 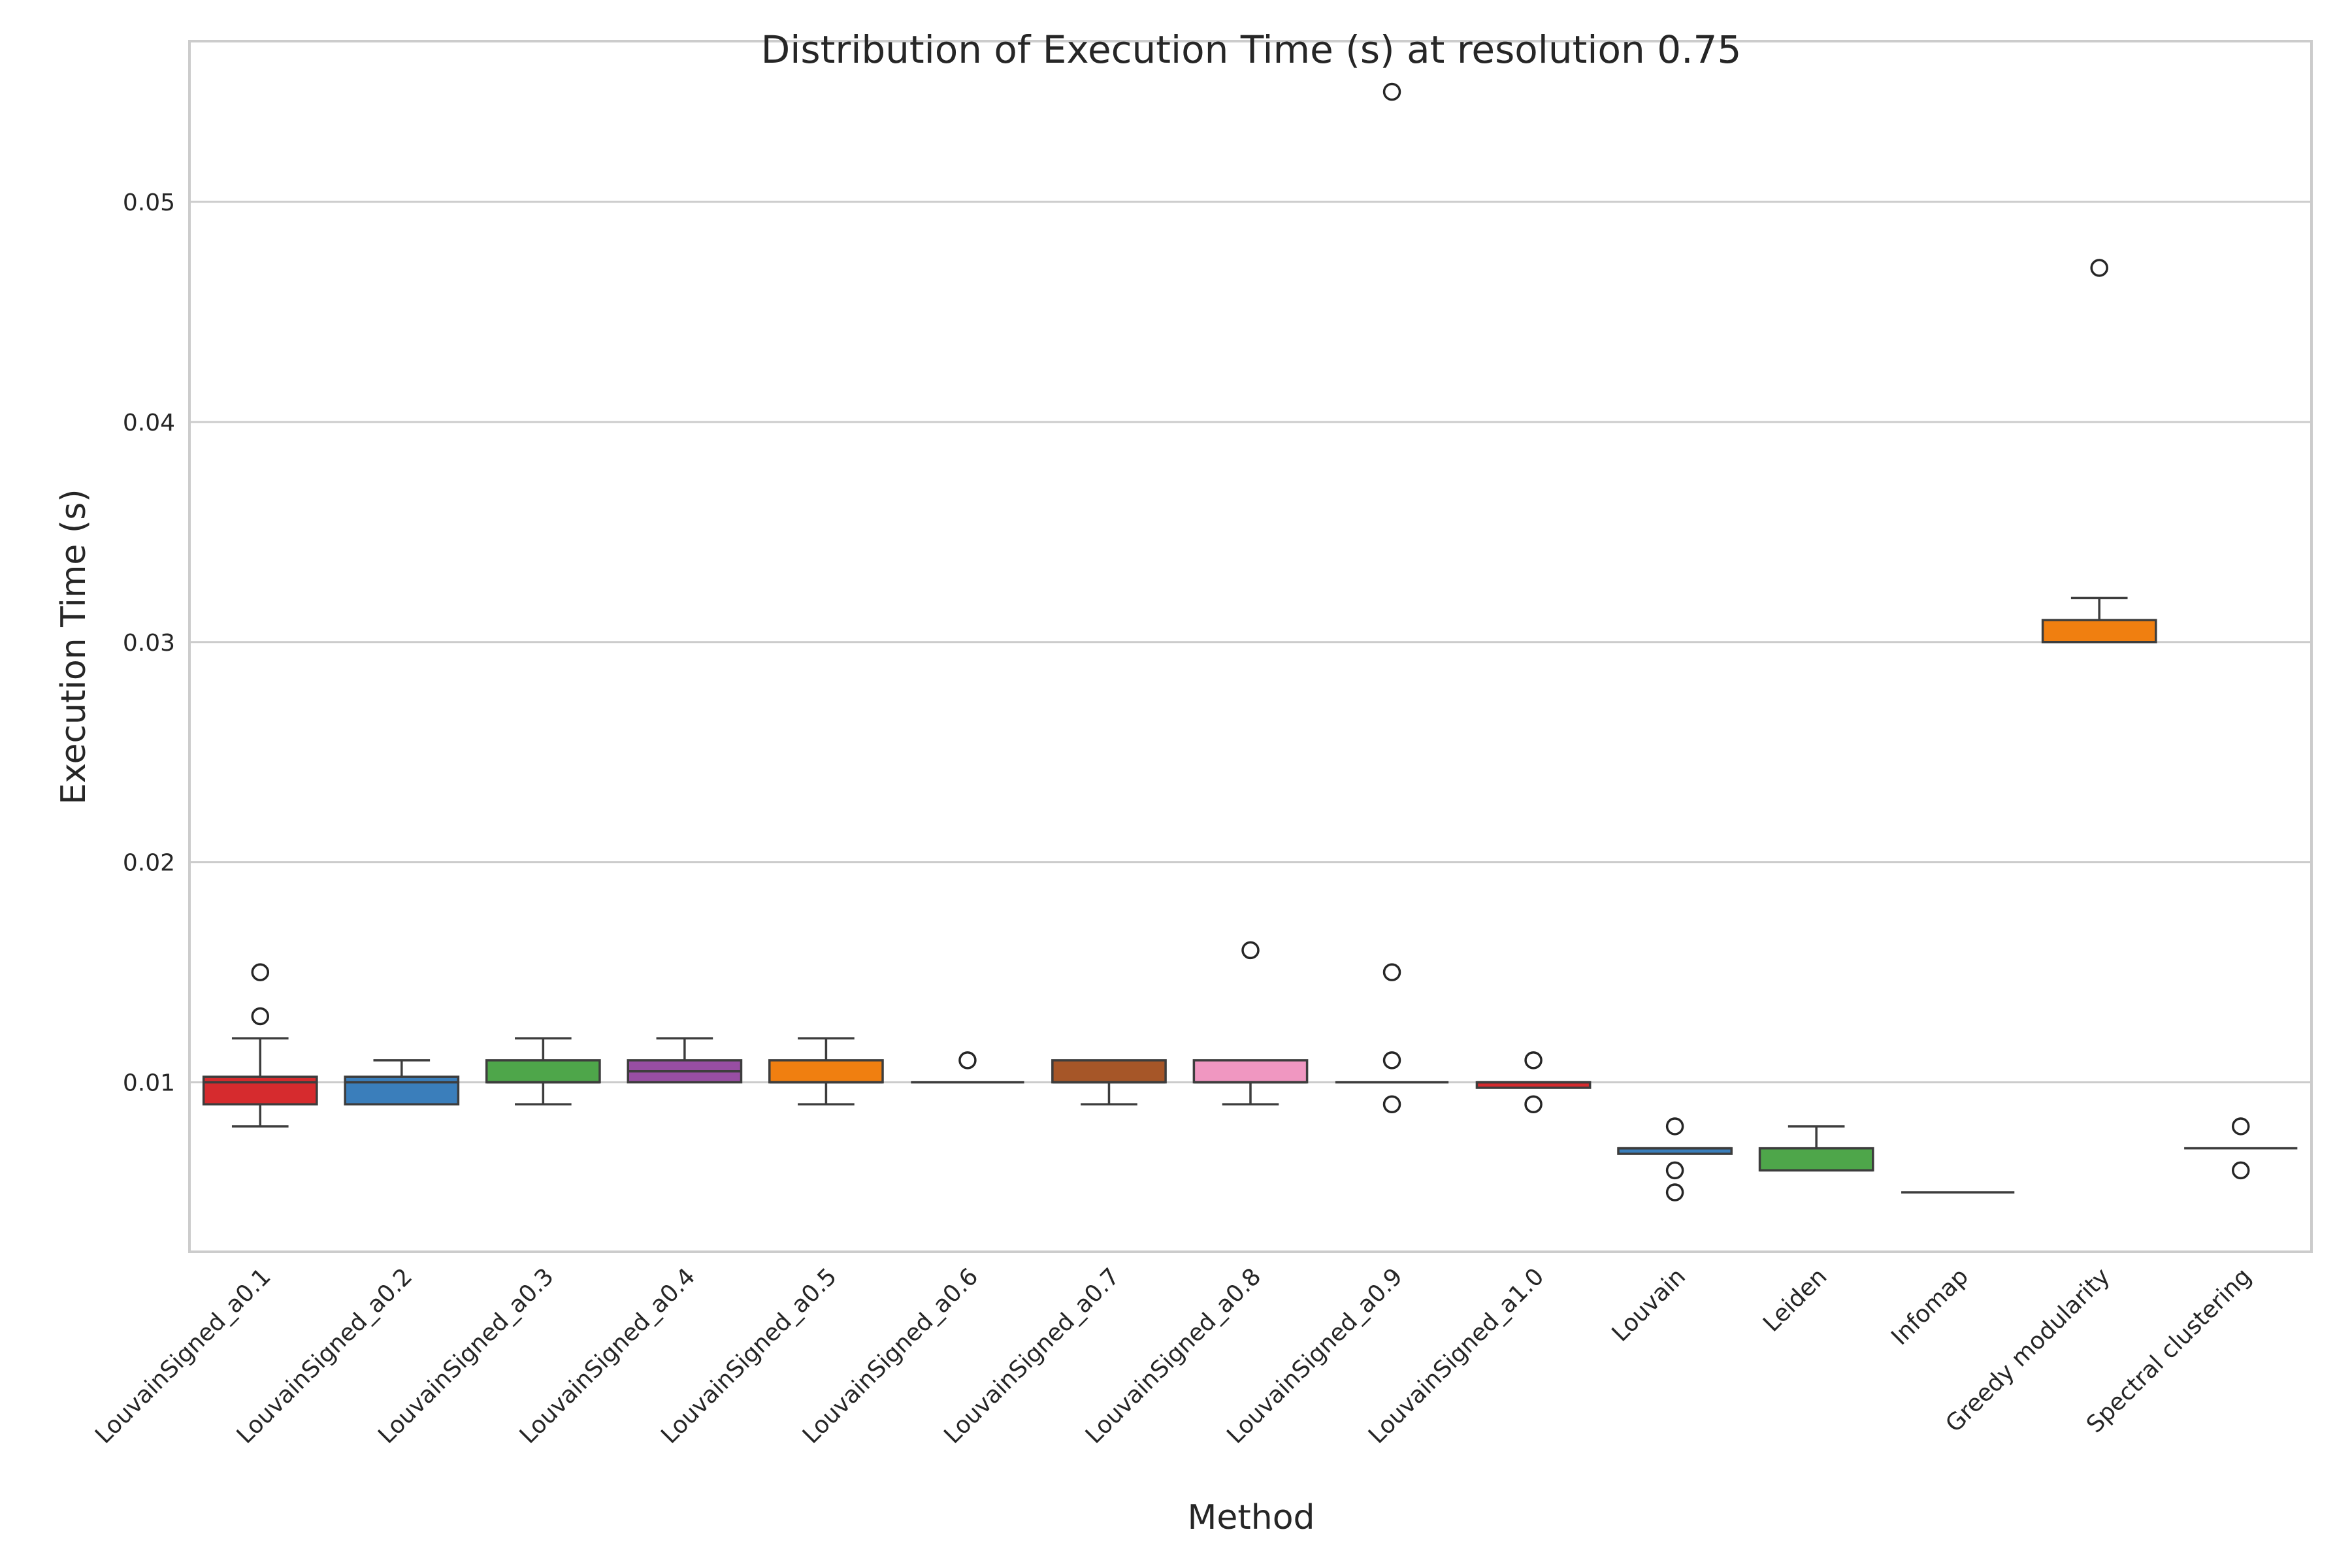 What do you see at coordinates (149, 863) in the screenshot?
I see `y-tick-label: 0.02` at bounding box center [149, 863].